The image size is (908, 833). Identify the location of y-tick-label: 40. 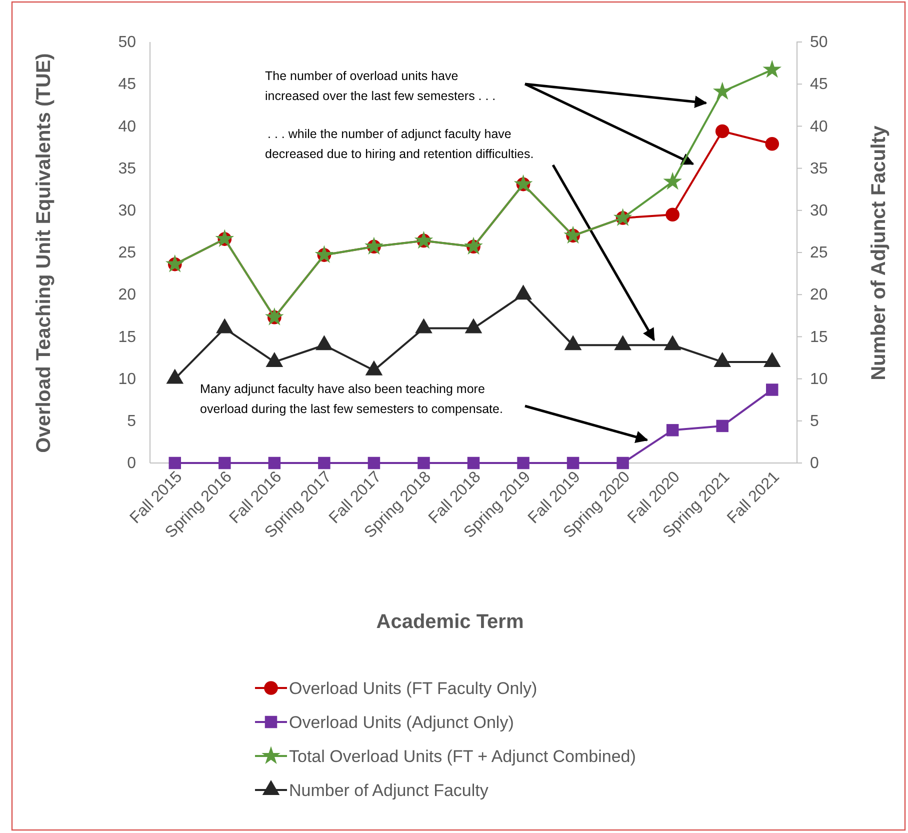
(127, 127).